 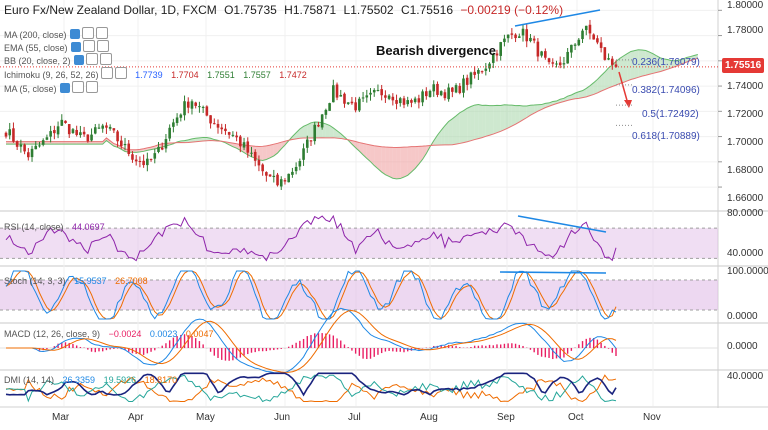 What do you see at coordinates (512, 10) in the screenshot?
I see `change-value: −0.00219 (−0.12%)` at bounding box center [512, 10].